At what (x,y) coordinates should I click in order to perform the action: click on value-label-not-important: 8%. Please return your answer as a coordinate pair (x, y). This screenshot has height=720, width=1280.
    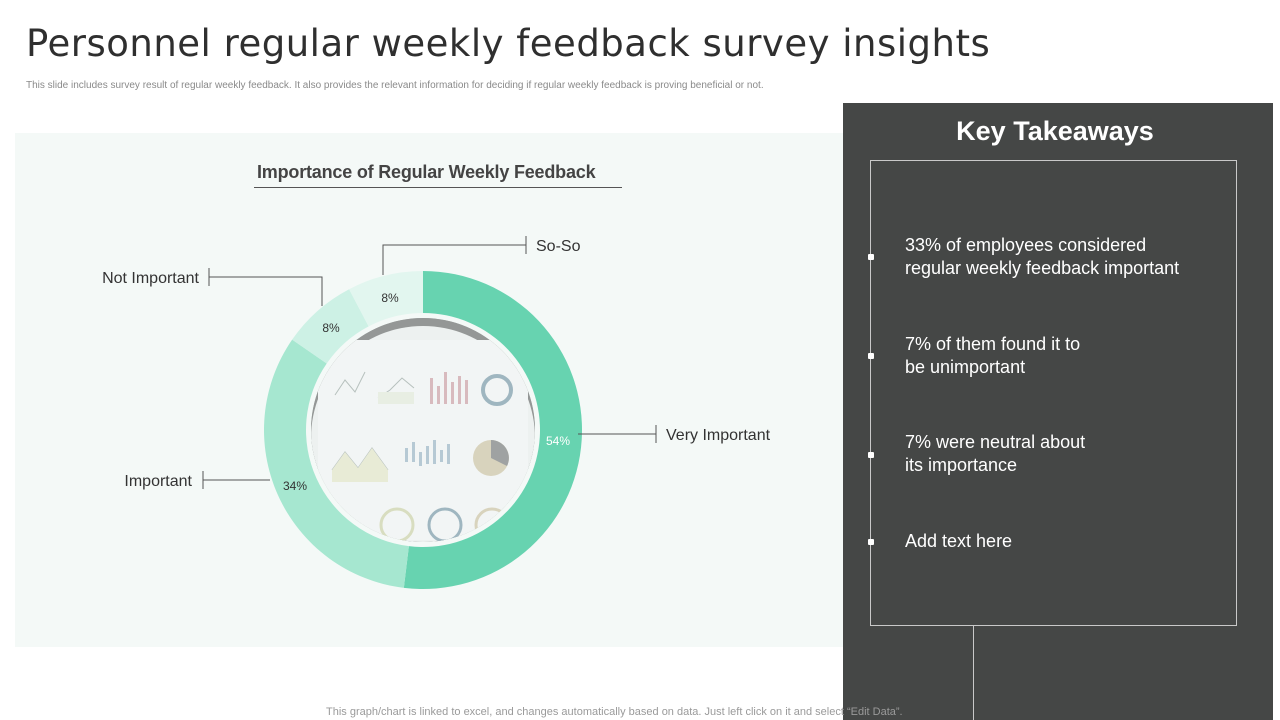
    Looking at the image, I should click on (331, 328).